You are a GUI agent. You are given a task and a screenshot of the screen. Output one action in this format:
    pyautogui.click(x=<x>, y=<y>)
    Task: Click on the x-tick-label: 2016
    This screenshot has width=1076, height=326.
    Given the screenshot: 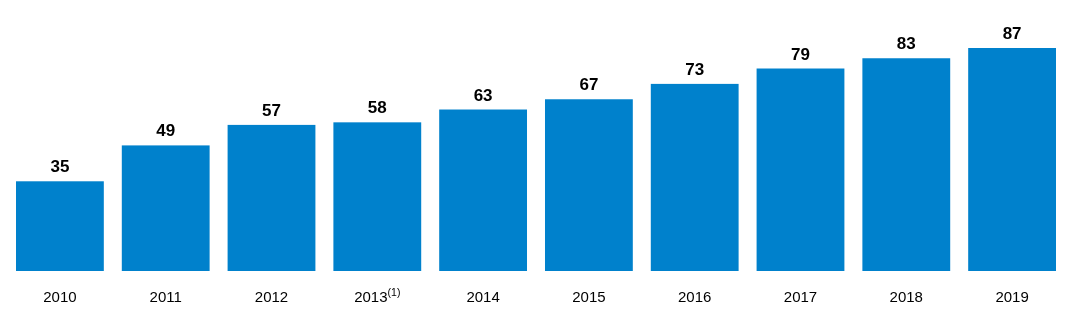 What is the action you would take?
    pyautogui.click(x=695, y=296)
    